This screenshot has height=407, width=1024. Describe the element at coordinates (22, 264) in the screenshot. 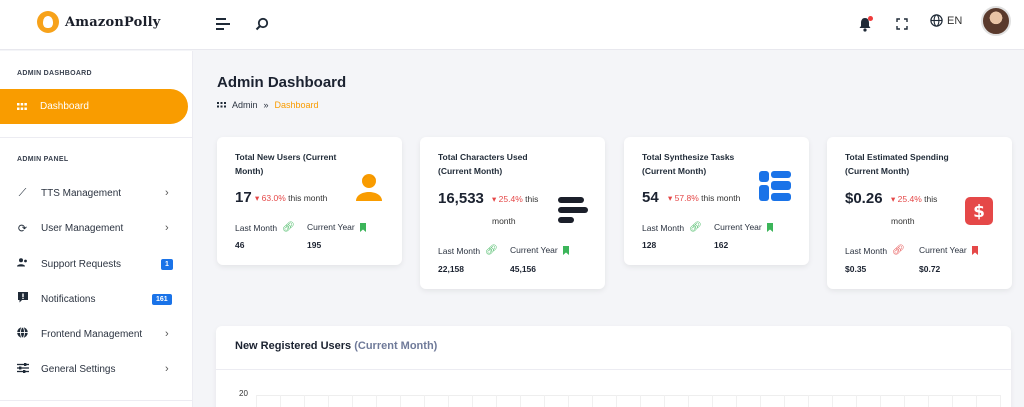

I see `support-users-icon` at that location.